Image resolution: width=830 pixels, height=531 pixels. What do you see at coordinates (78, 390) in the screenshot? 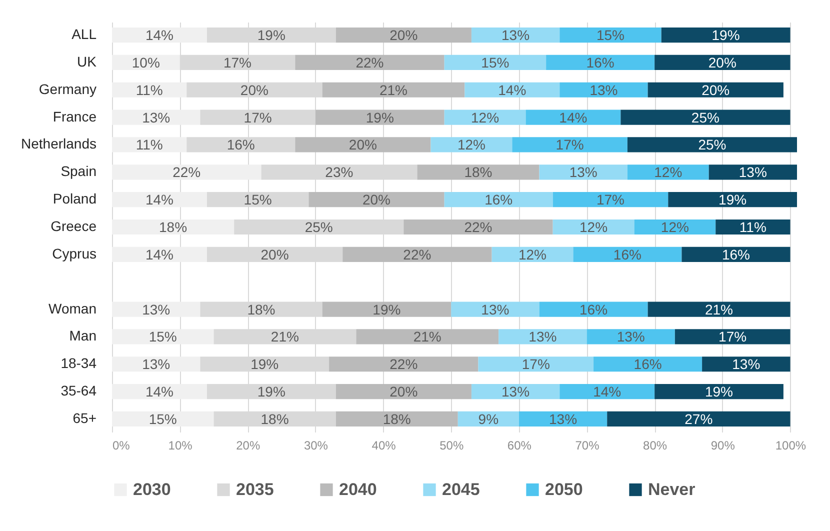
I see `y-tick-label: 35-64` at bounding box center [78, 390].